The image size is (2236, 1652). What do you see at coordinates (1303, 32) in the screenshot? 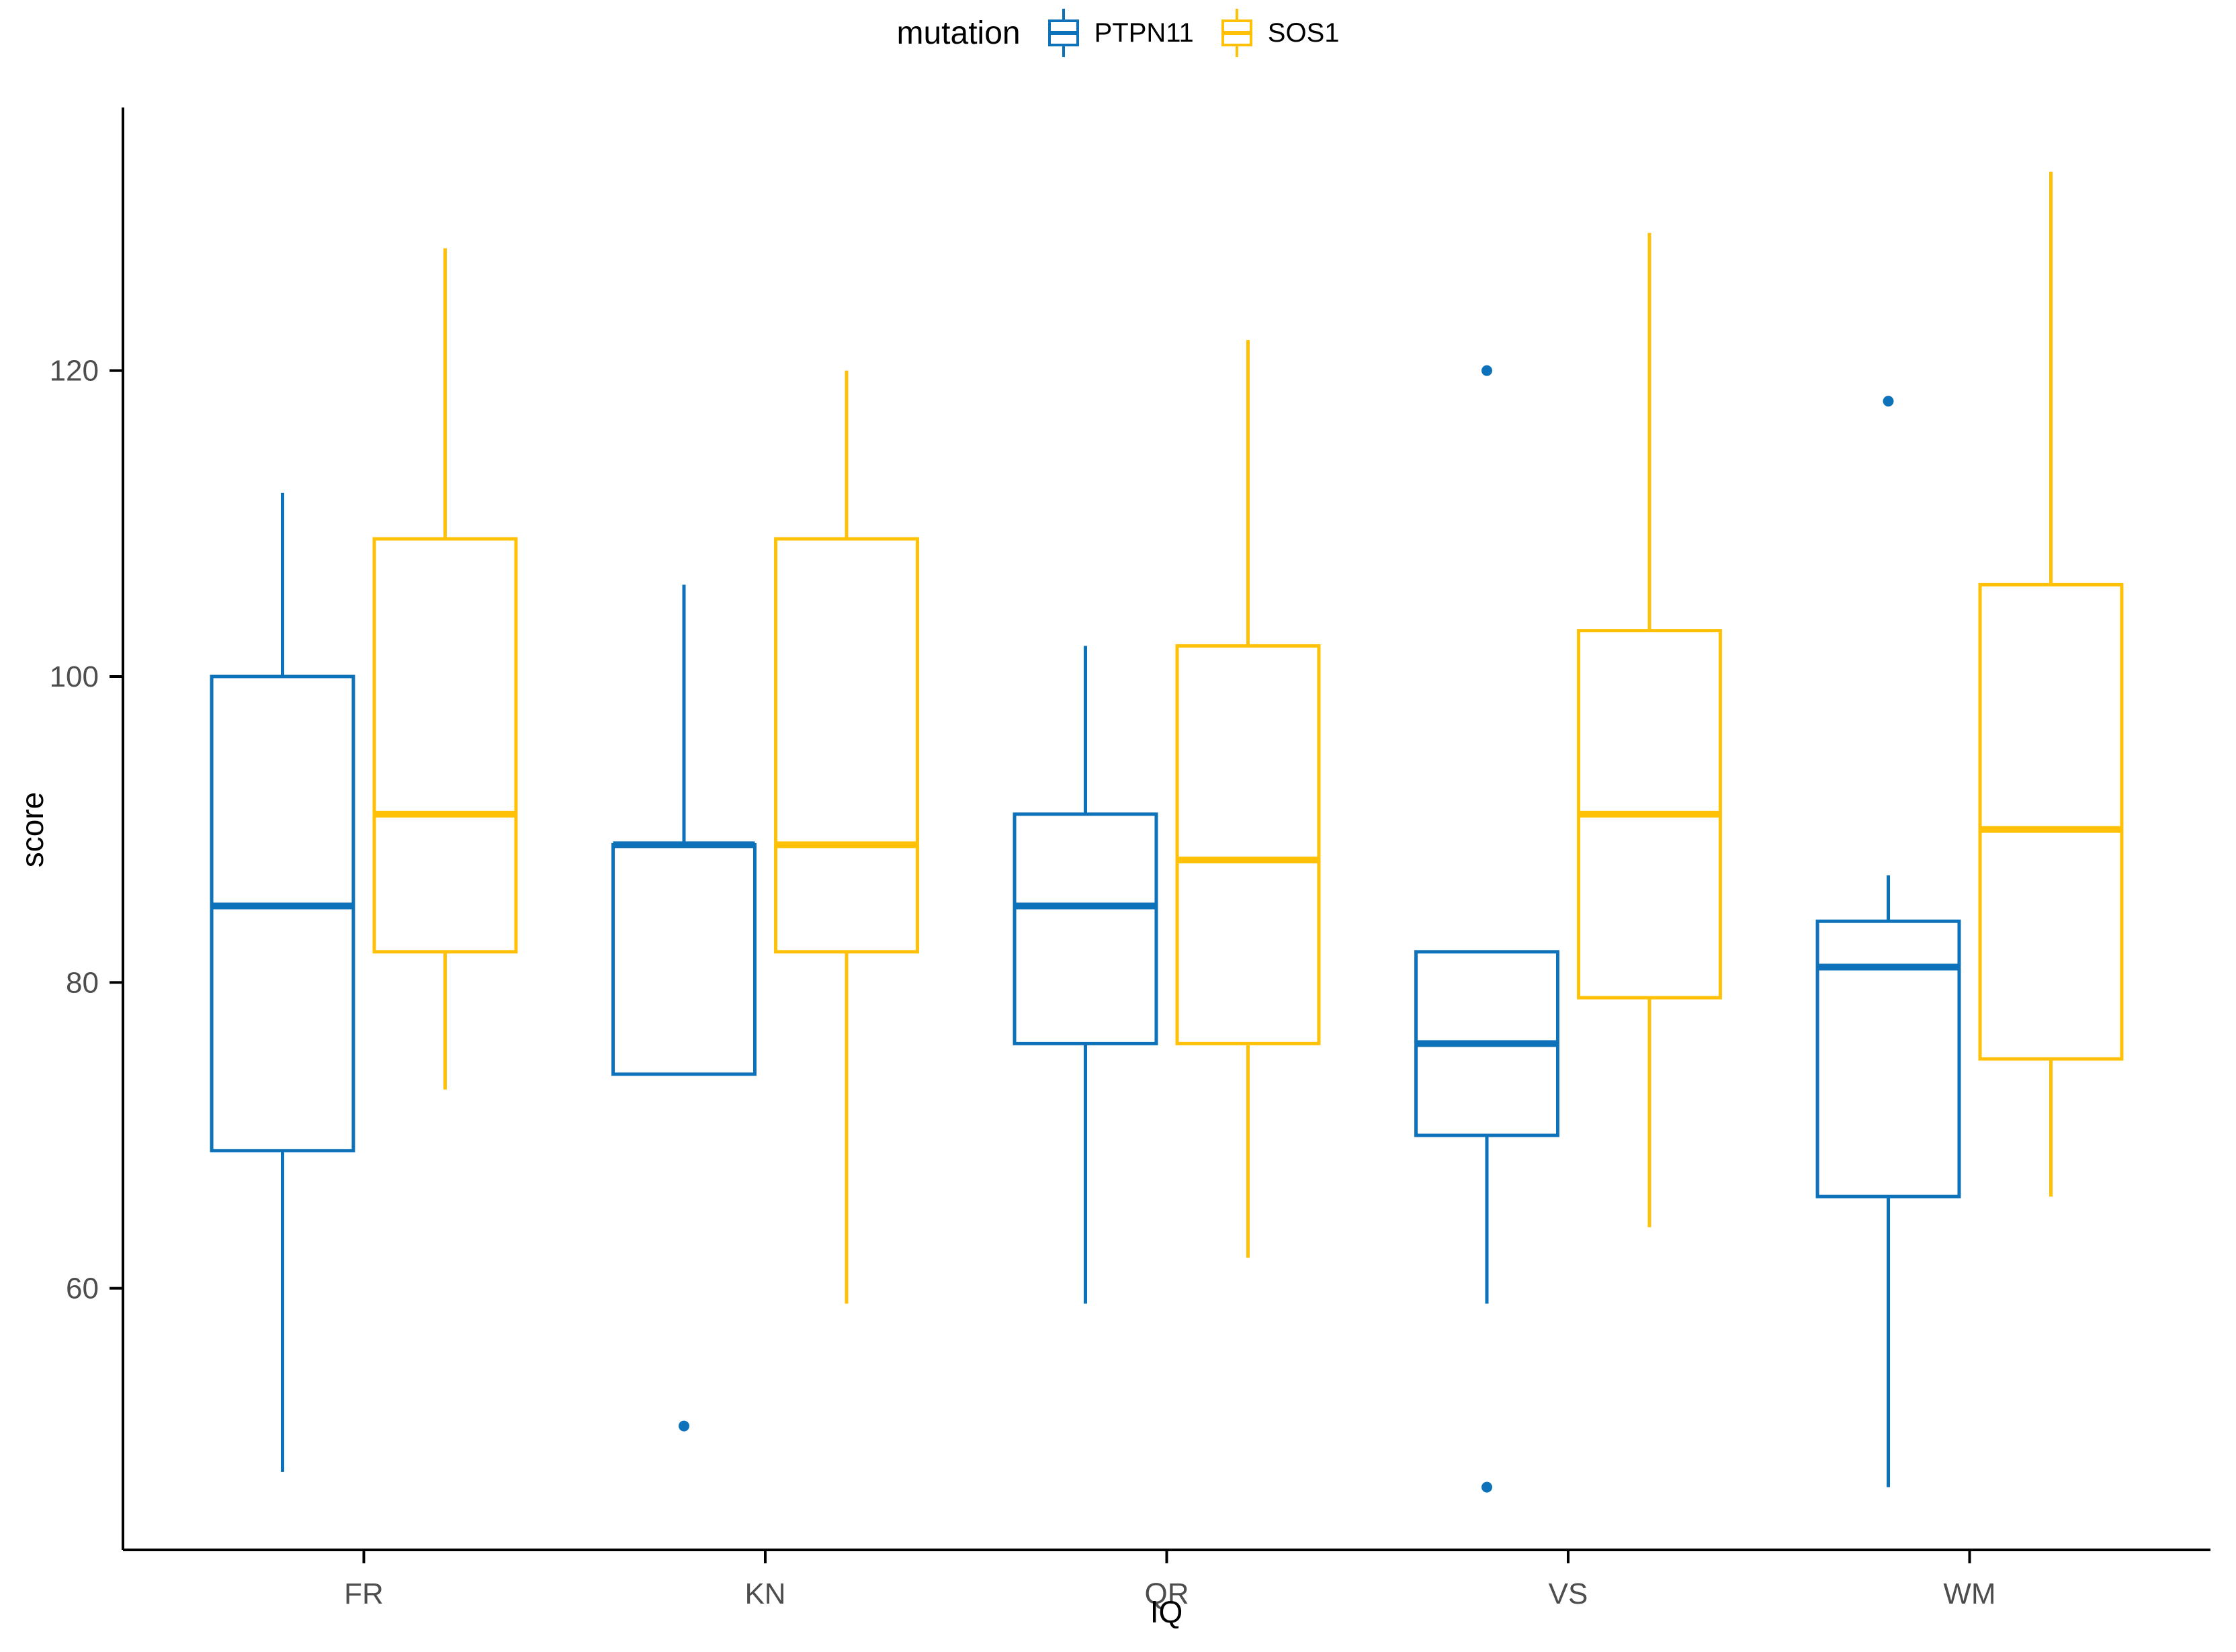
I see `legend-entry-label: SOS1` at bounding box center [1303, 32].